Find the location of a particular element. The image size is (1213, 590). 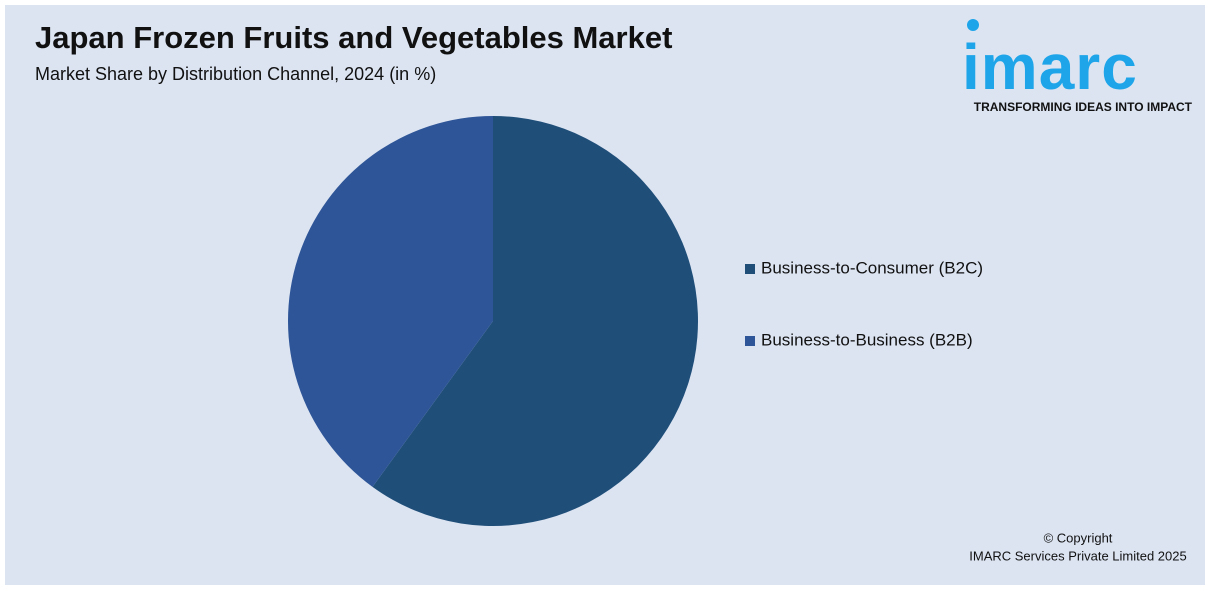

logo: imarc is located at coordinates (1050, 67).